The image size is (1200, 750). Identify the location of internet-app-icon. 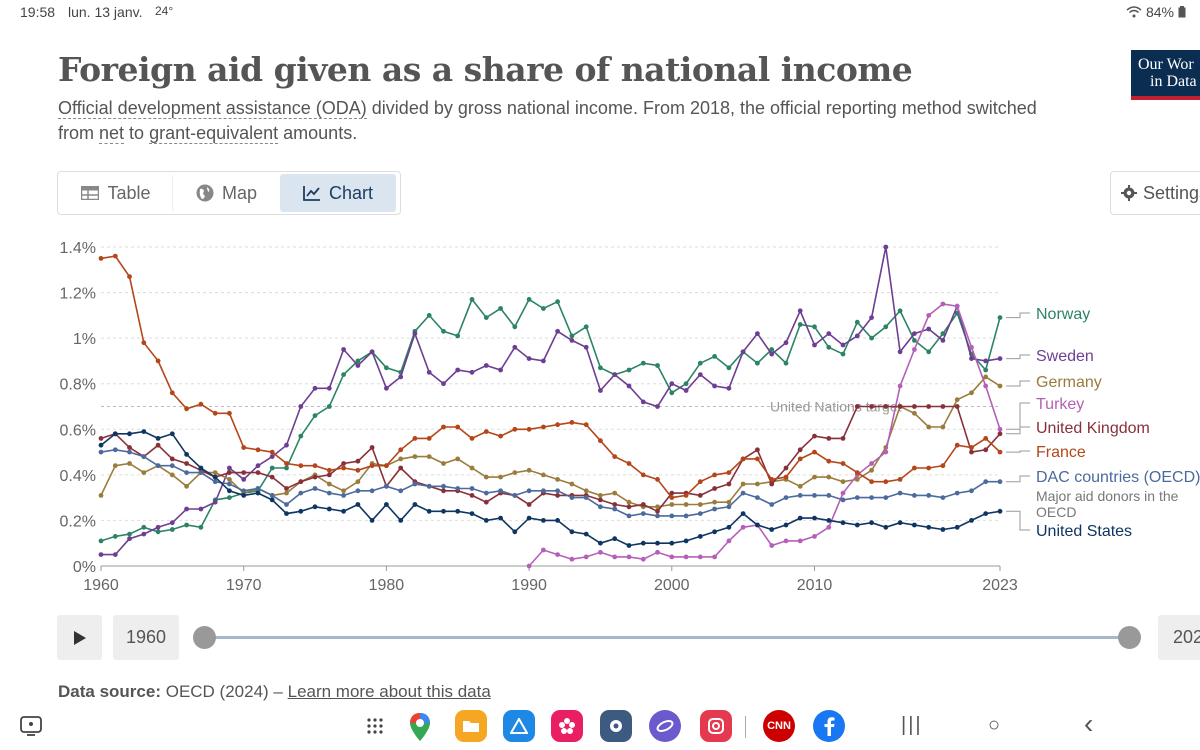
(665, 726).